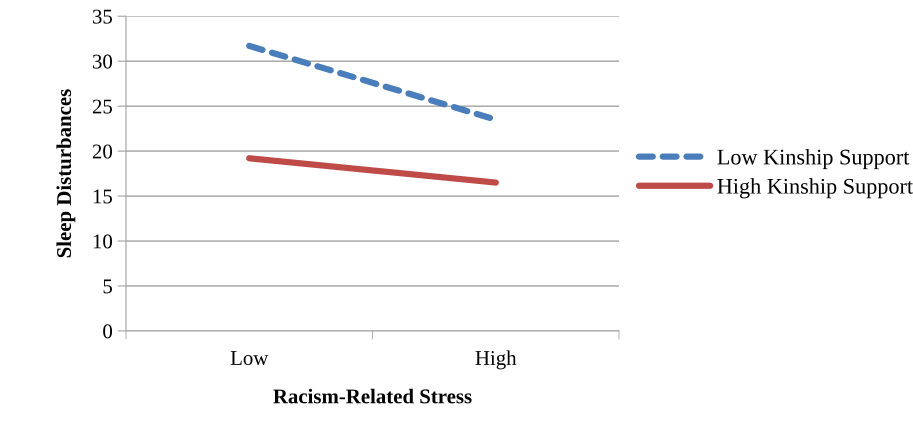 The width and height of the screenshot is (913, 427). What do you see at coordinates (102, 17) in the screenshot?
I see `y-tick-label: 35` at bounding box center [102, 17].